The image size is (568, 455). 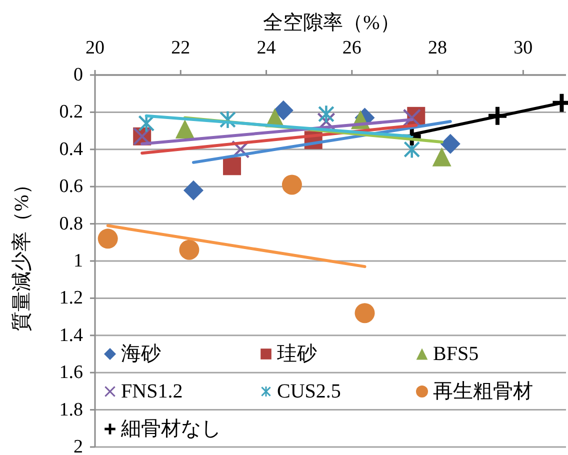 What do you see at coordinates (352, 48) in the screenshot?
I see `x-tick-label: 26` at bounding box center [352, 48].